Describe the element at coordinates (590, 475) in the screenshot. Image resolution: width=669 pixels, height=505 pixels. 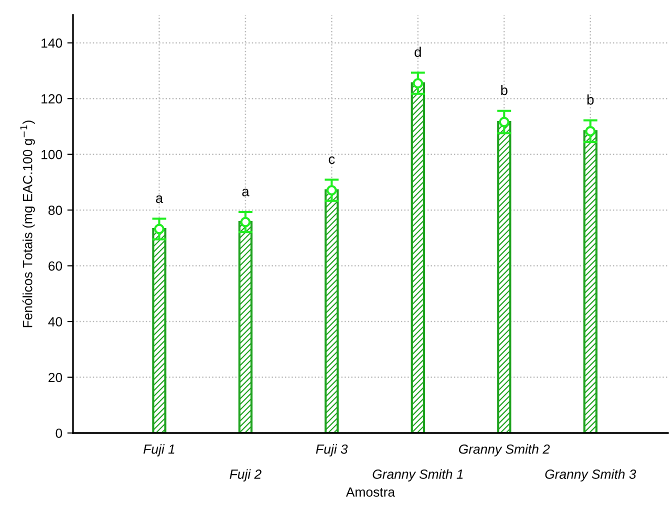
I see `x-tick-label: Granny Smith 3` at that location.